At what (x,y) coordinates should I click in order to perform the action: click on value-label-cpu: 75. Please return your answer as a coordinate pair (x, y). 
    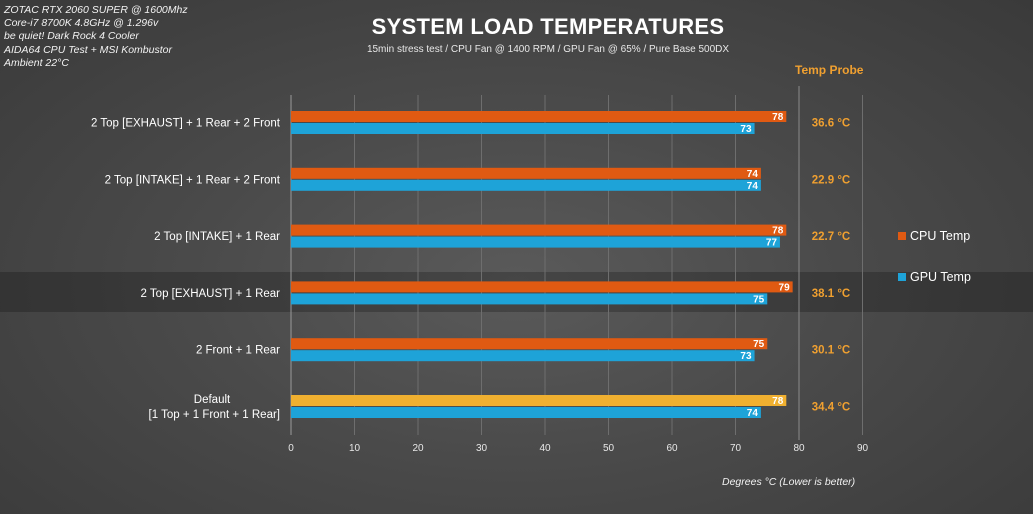
    Looking at the image, I should click on (759, 344).